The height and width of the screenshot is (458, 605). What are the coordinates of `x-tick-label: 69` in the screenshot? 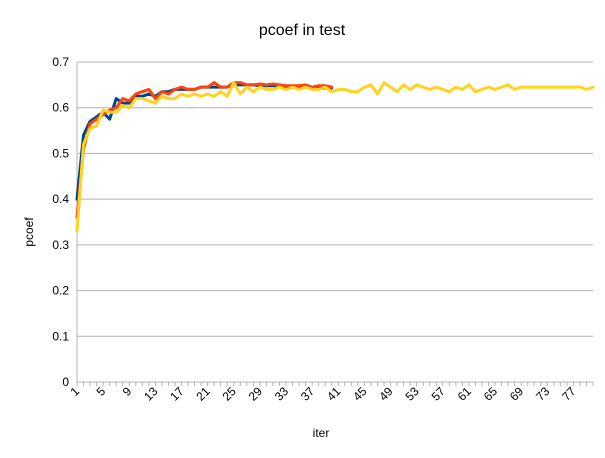 It's located at (517, 394).